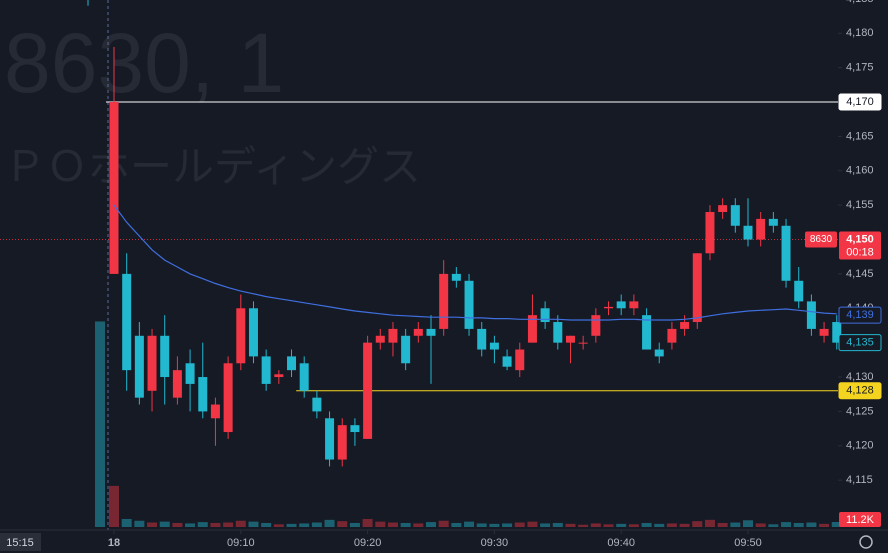  Describe the element at coordinates (368, 543) in the screenshot. I see `x-tick-label: 09:20` at that location.